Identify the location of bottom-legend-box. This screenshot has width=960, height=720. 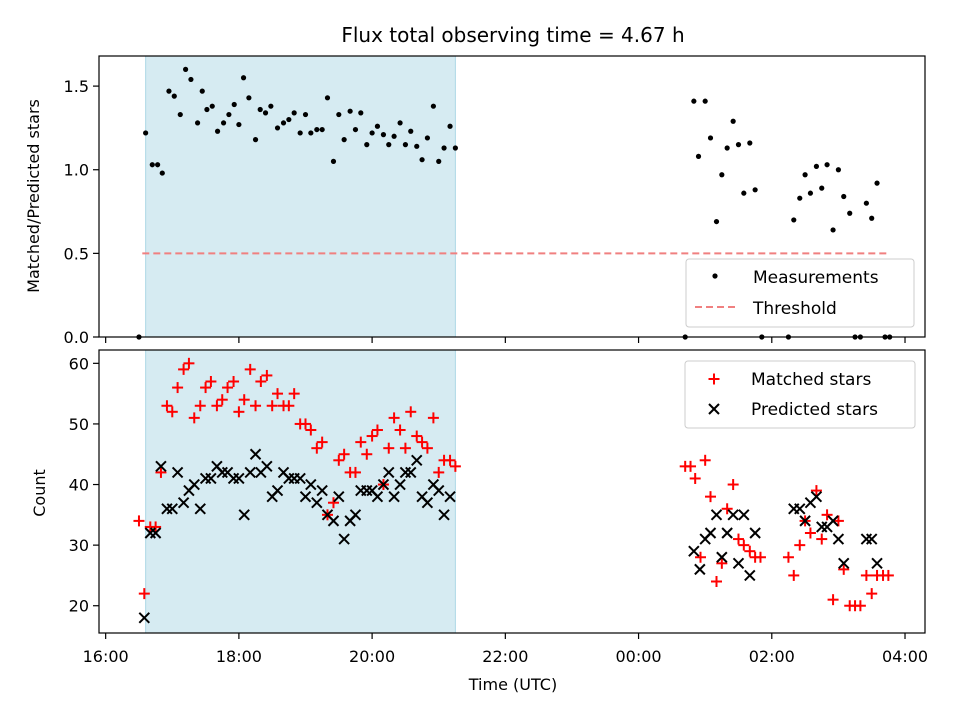
(800, 394).